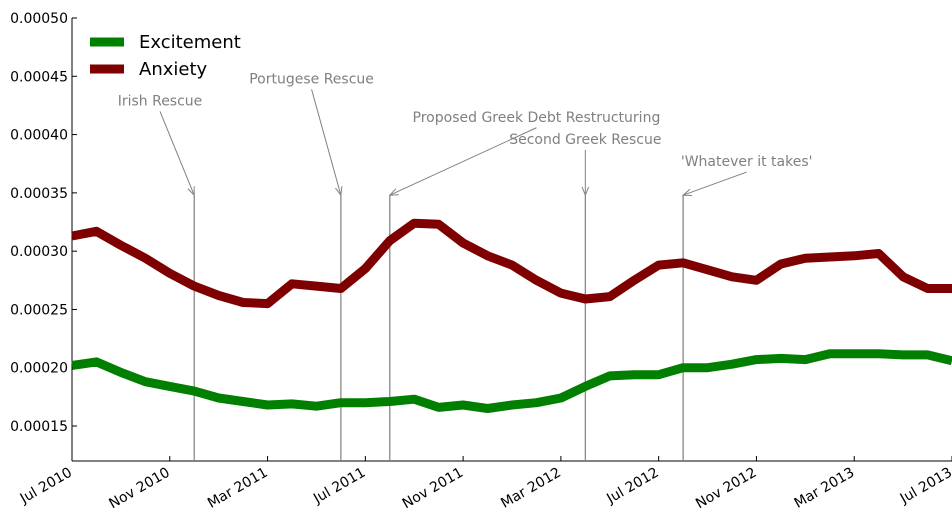  What do you see at coordinates (39, 427) in the screenshot?
I see `y-tick-label: 0.00015` at bounding box center [39, 427].